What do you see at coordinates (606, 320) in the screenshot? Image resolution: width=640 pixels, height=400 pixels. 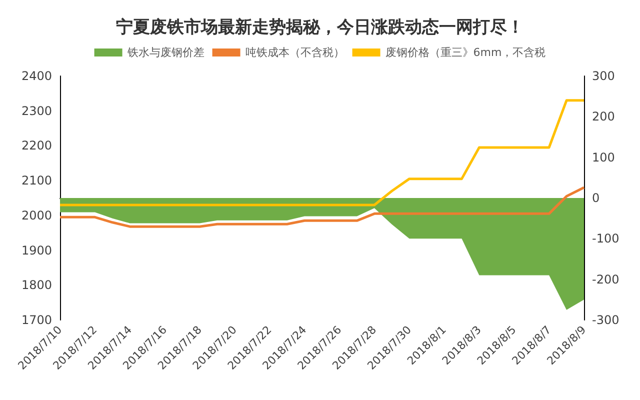 I see `y2-tick-label: -300` at bounding box center [606, 320].